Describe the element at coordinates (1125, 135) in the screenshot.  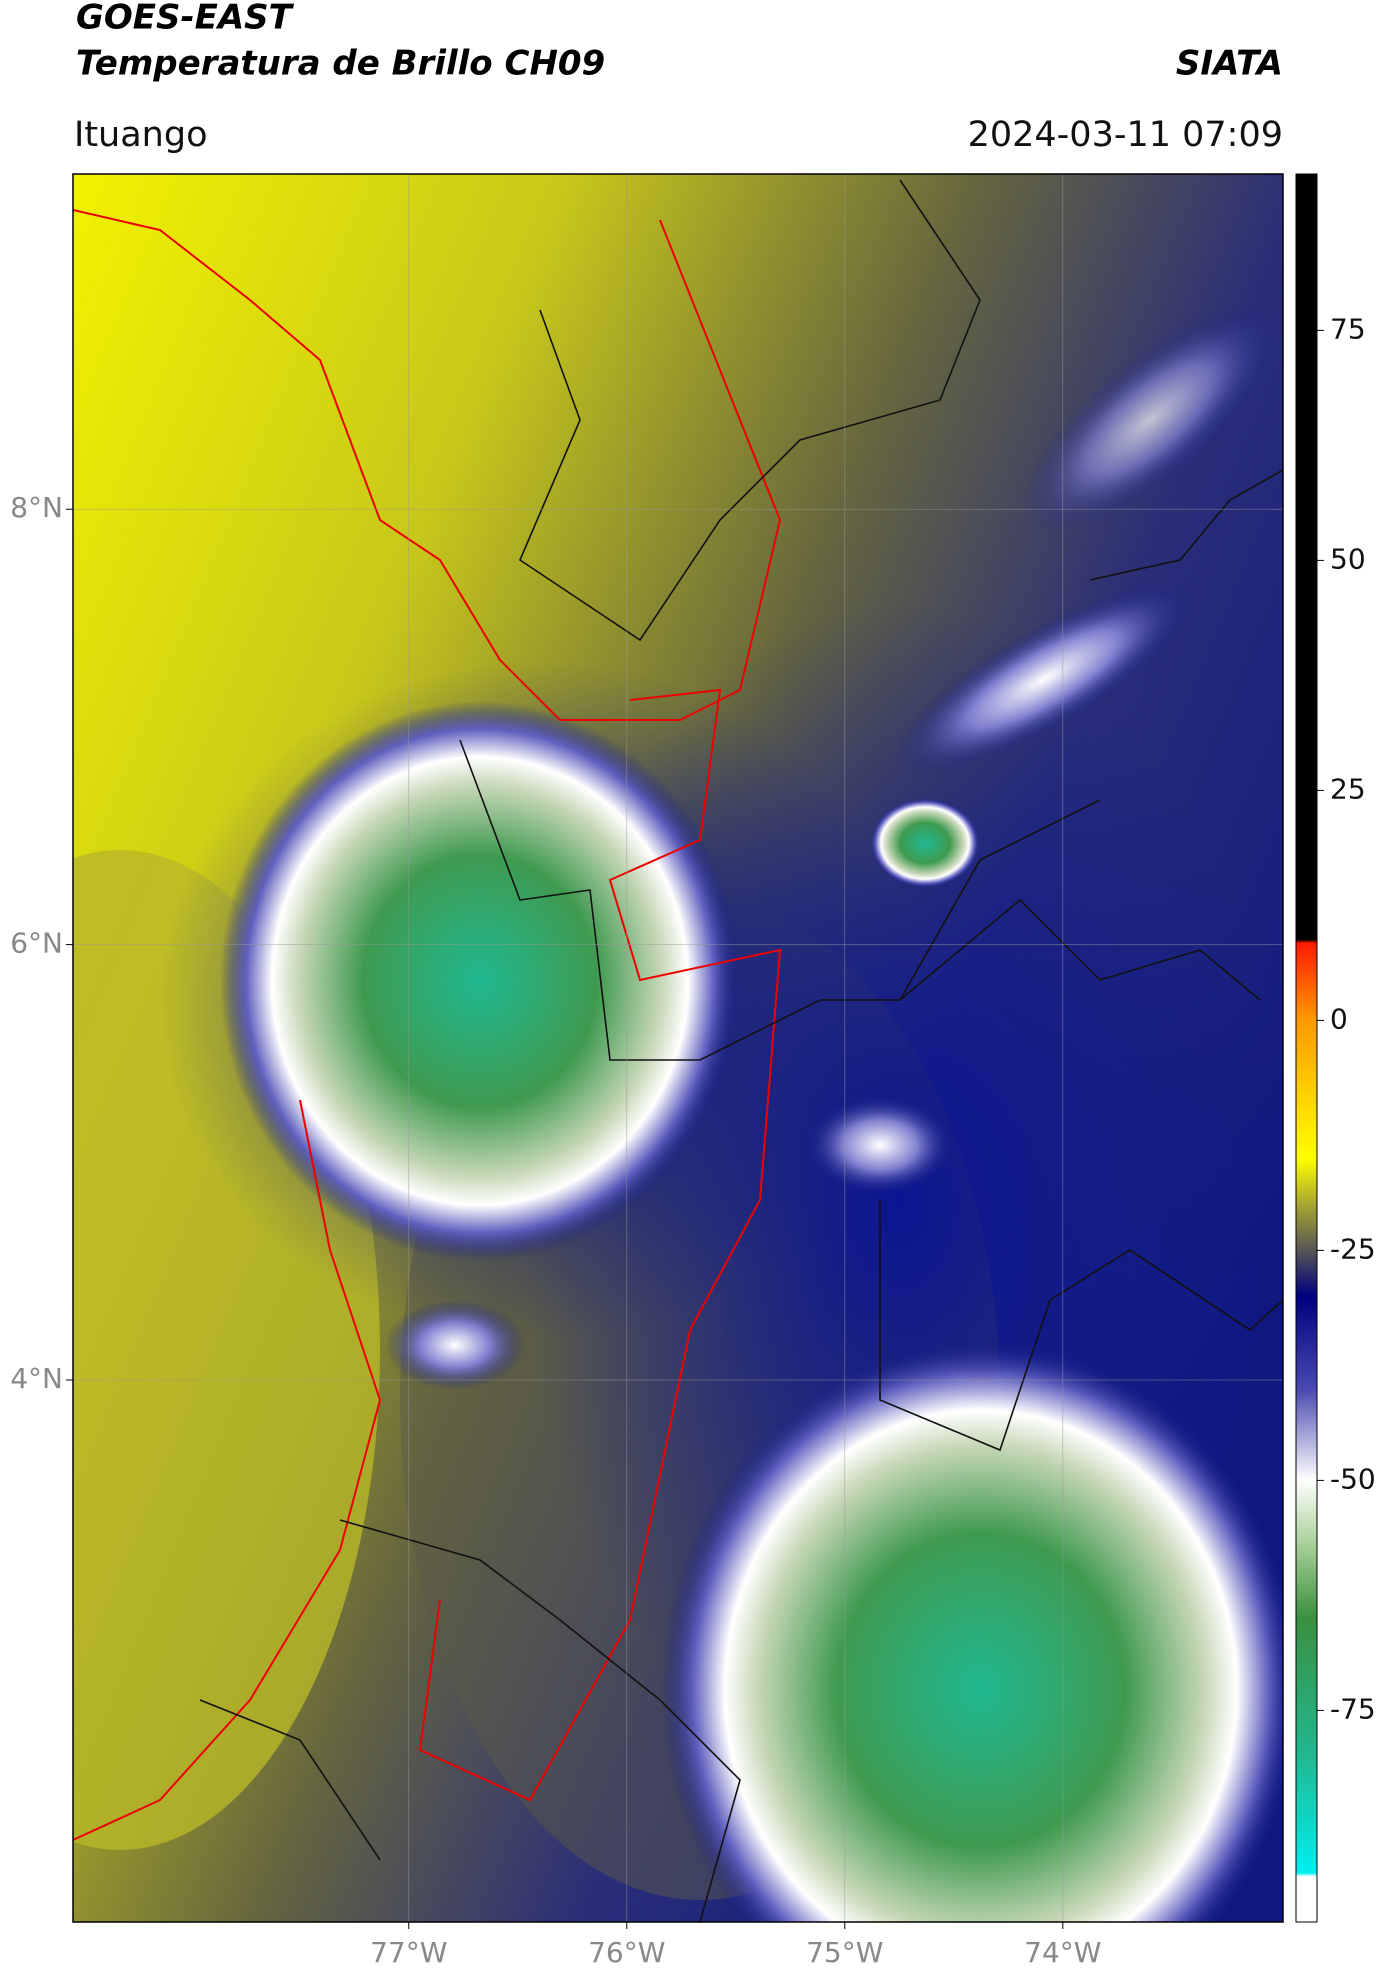
I see `datetime: 2024-03-11 07:09` at that location.